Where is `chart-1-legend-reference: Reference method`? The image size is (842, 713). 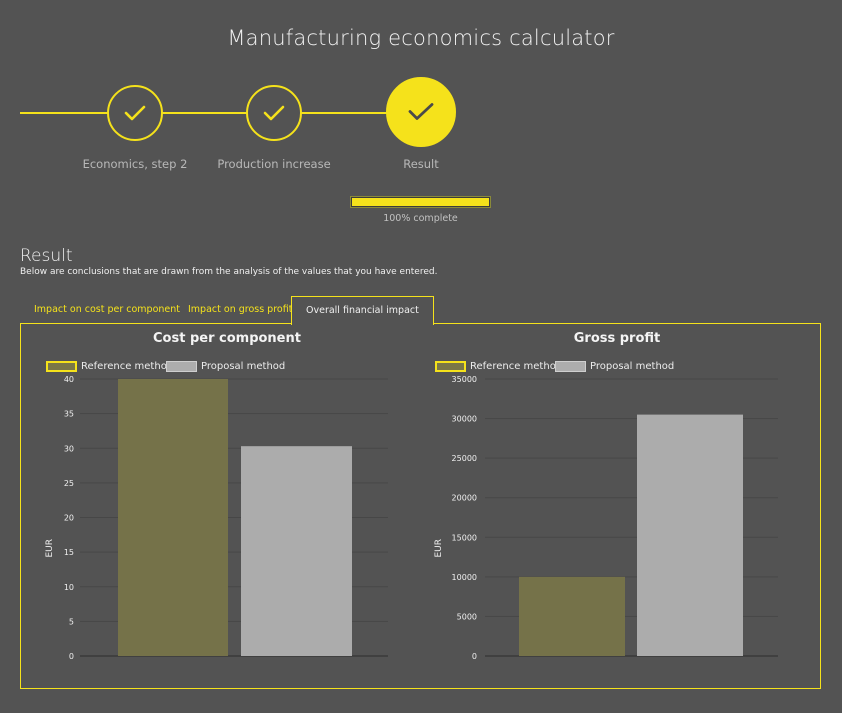
chart-1-legend-reference: Reference method is located at coordinates (109, 366).